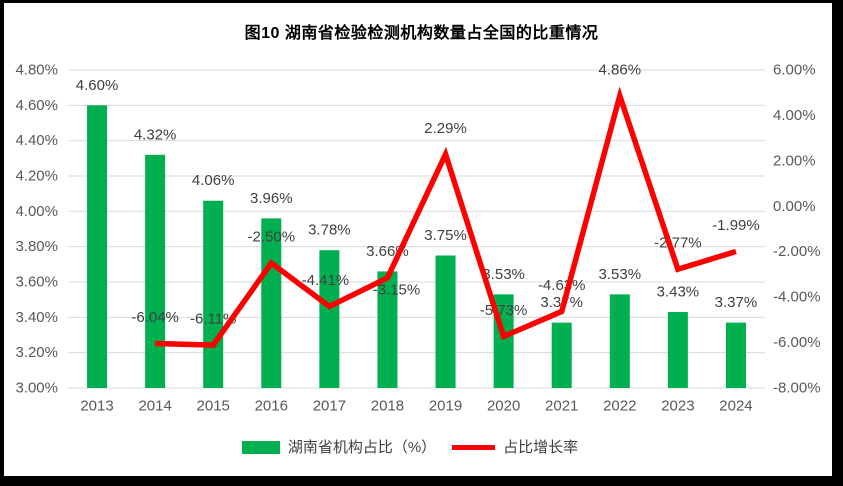  Describe the element at coordinates (362, 447) in the screenshot. I see `bar-series-legend-label: 湖南省机构占比（%）` at that location.